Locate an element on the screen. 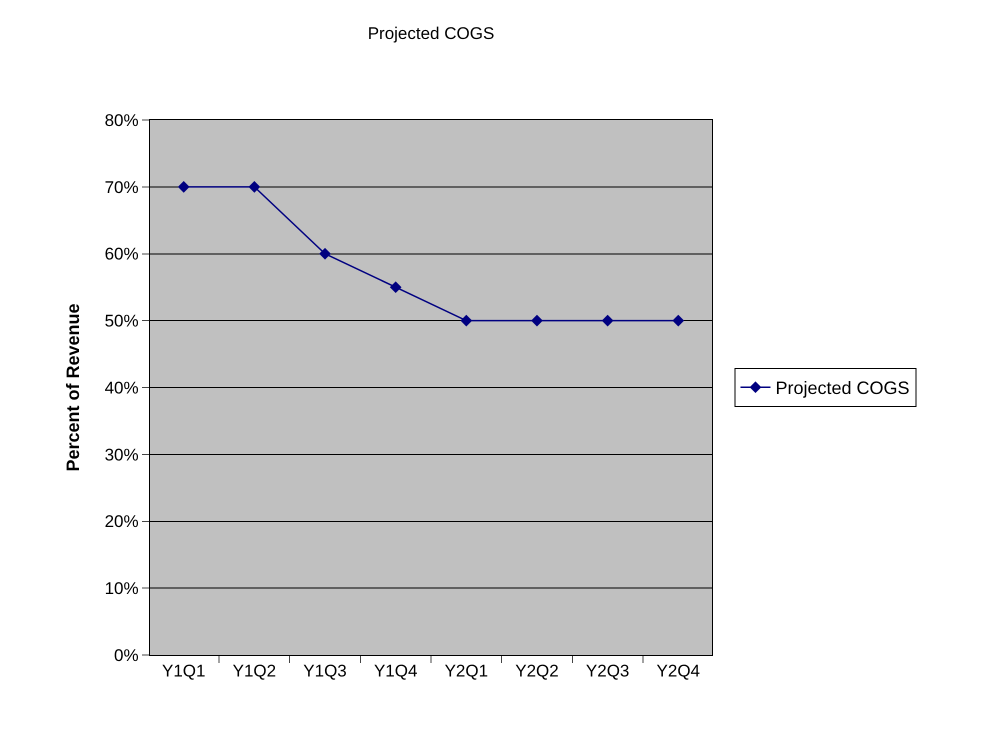  y-tick-label: 50% is located at coordinates (121, 321).